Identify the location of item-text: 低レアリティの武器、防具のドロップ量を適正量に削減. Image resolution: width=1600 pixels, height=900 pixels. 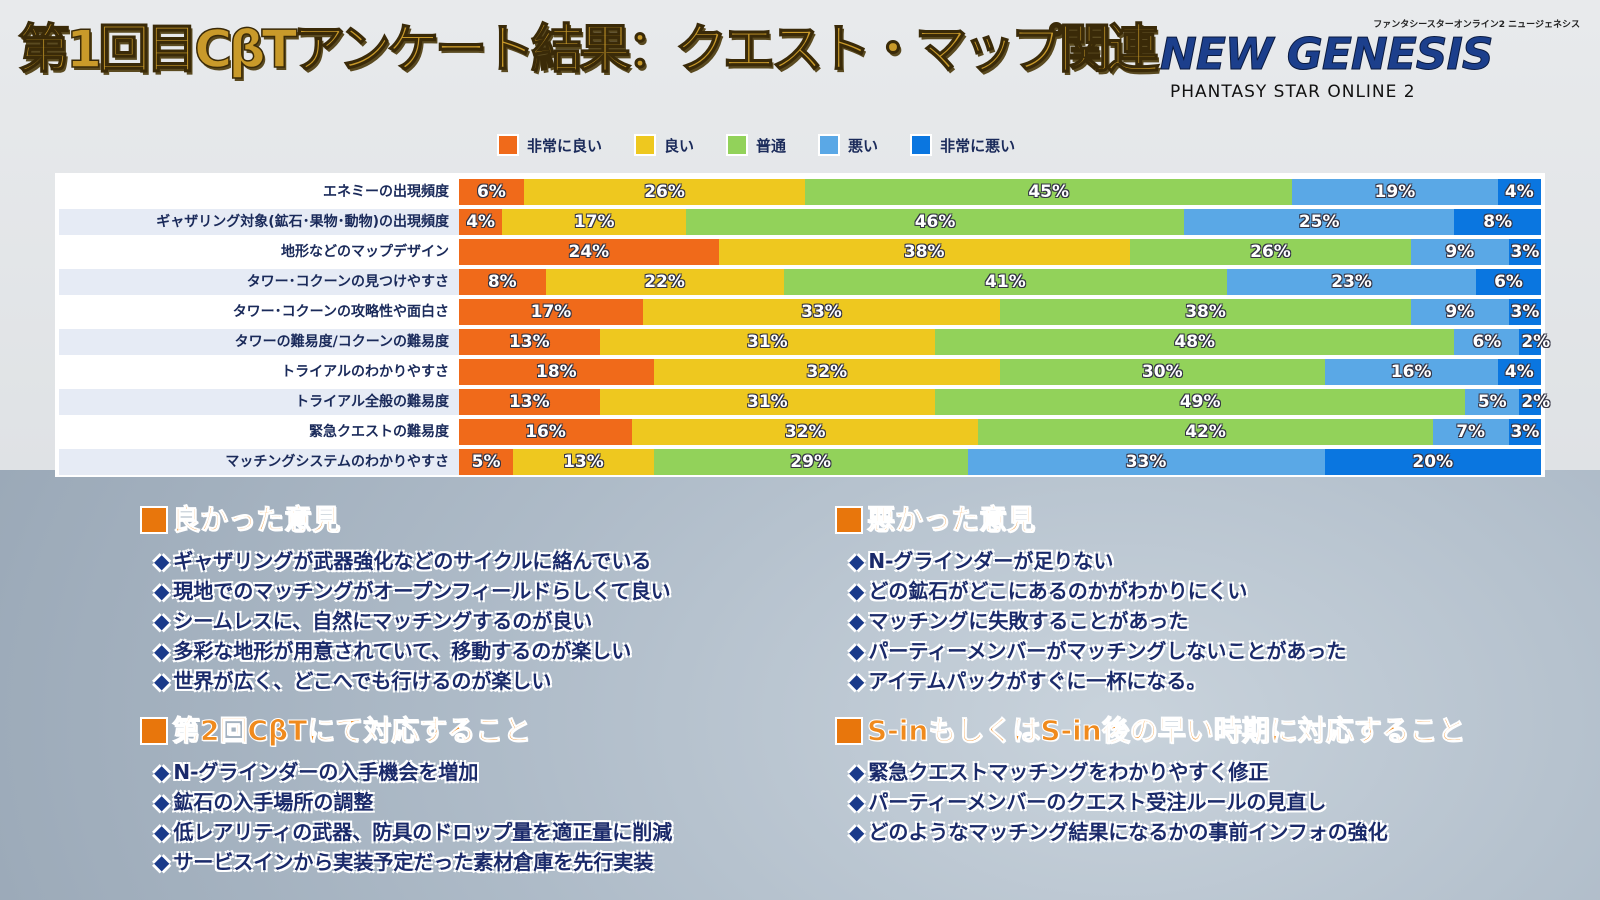
(423, 832).